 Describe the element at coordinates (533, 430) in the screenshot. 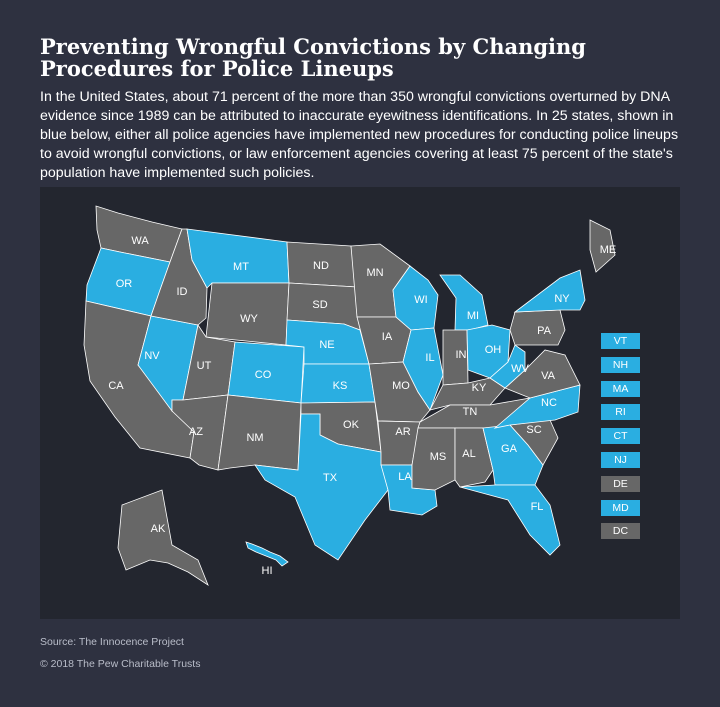

I see `state-label-sc: SC` at that location.